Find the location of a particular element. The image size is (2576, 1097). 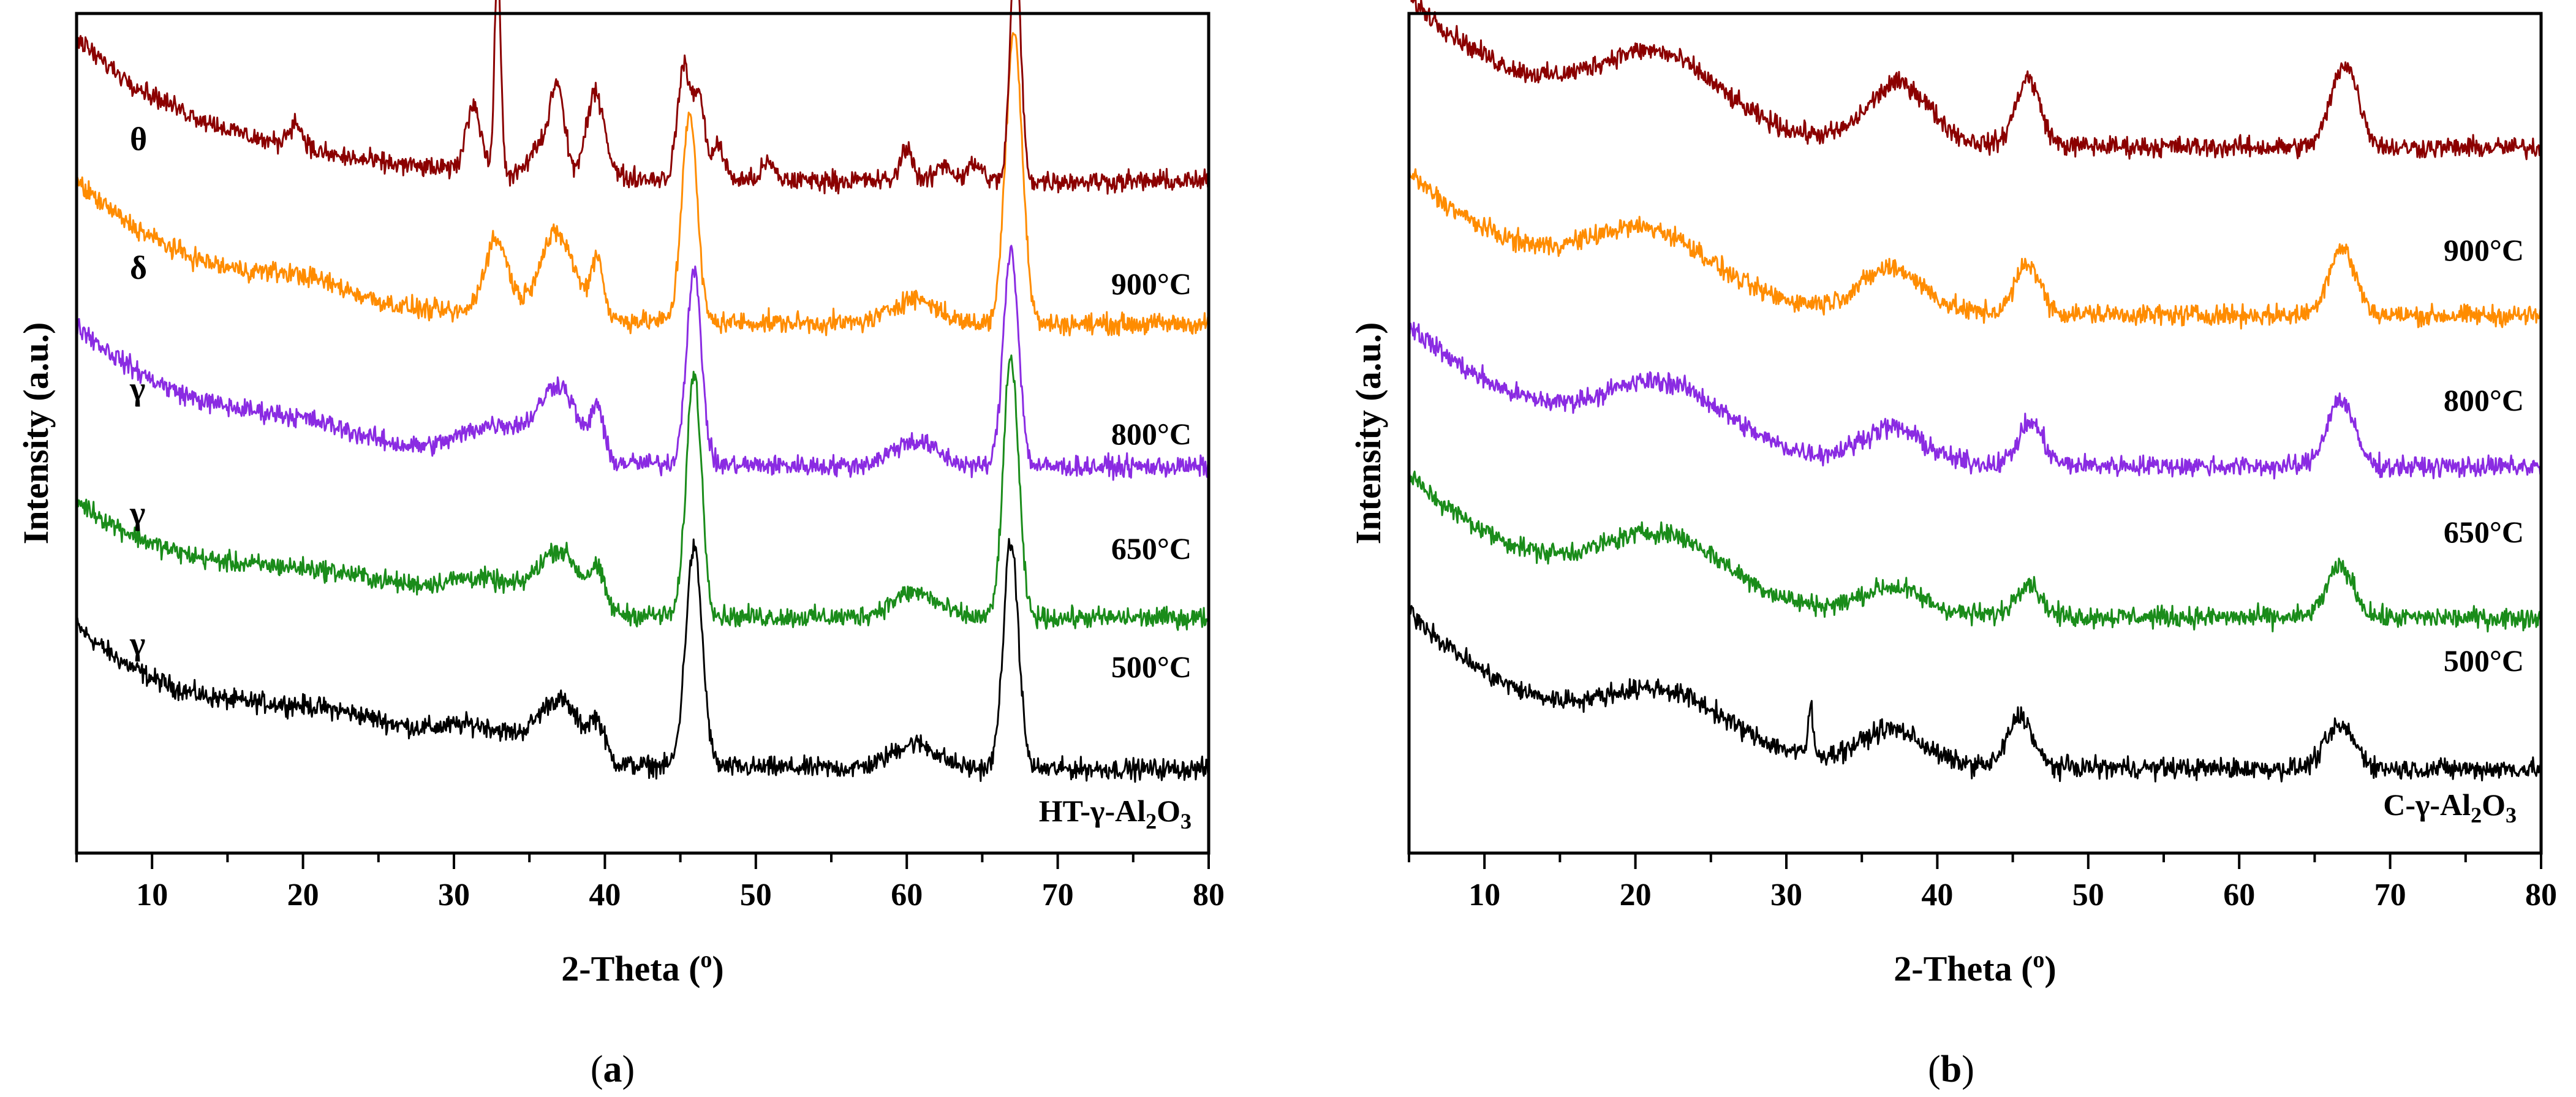

sample-a-sub1: 2 is located at coordinates (1151, 821).